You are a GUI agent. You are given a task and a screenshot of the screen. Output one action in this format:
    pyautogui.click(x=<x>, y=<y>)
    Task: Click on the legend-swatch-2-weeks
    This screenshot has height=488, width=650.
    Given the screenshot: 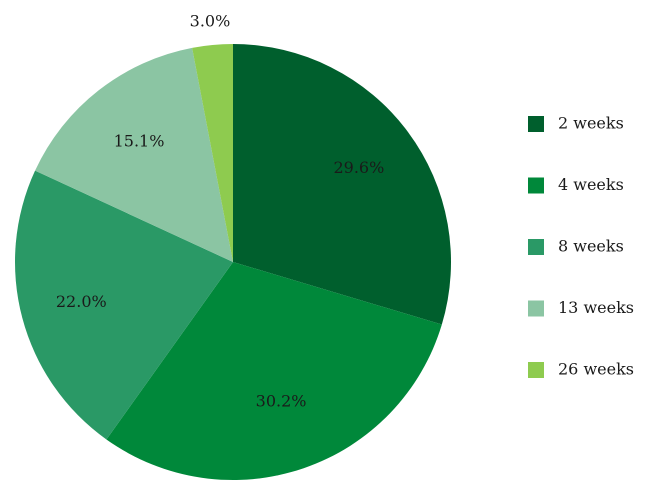 What is the action you would take?
    pyautogui.click(x=536, y=124)
    